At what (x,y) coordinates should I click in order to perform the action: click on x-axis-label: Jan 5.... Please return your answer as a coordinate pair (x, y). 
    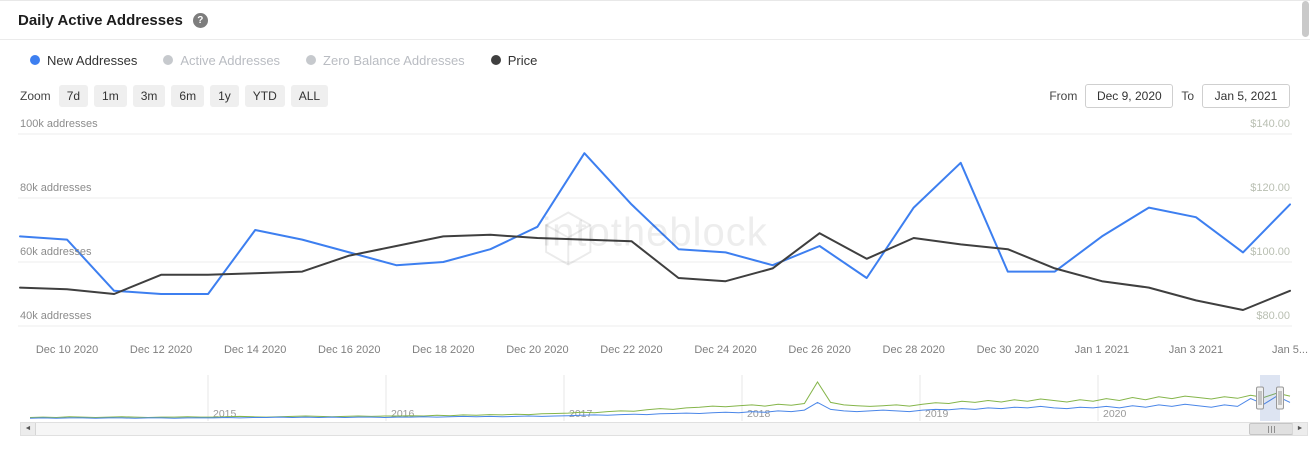
    Looking at the image, I should click on (1290, 350).